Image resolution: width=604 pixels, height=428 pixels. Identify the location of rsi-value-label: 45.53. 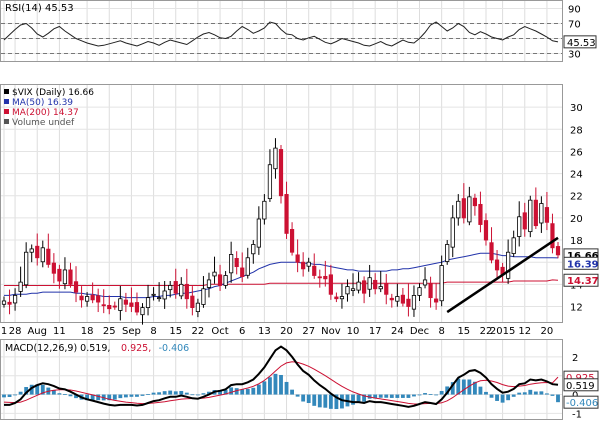
(581, 43).